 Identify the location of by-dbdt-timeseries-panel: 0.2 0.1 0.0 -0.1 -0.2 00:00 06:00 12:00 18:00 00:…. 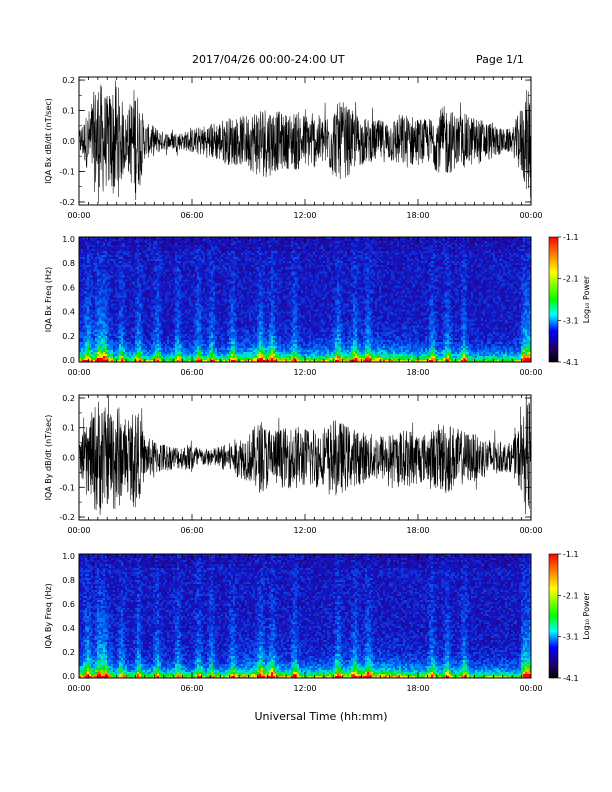
(293, 464).